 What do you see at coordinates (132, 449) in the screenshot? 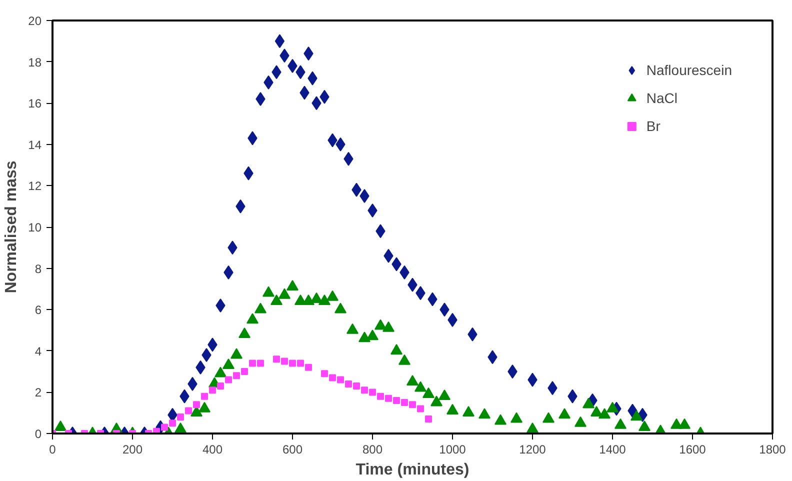
I see `x-tick-label: 200` at bounding box center [132, 449].